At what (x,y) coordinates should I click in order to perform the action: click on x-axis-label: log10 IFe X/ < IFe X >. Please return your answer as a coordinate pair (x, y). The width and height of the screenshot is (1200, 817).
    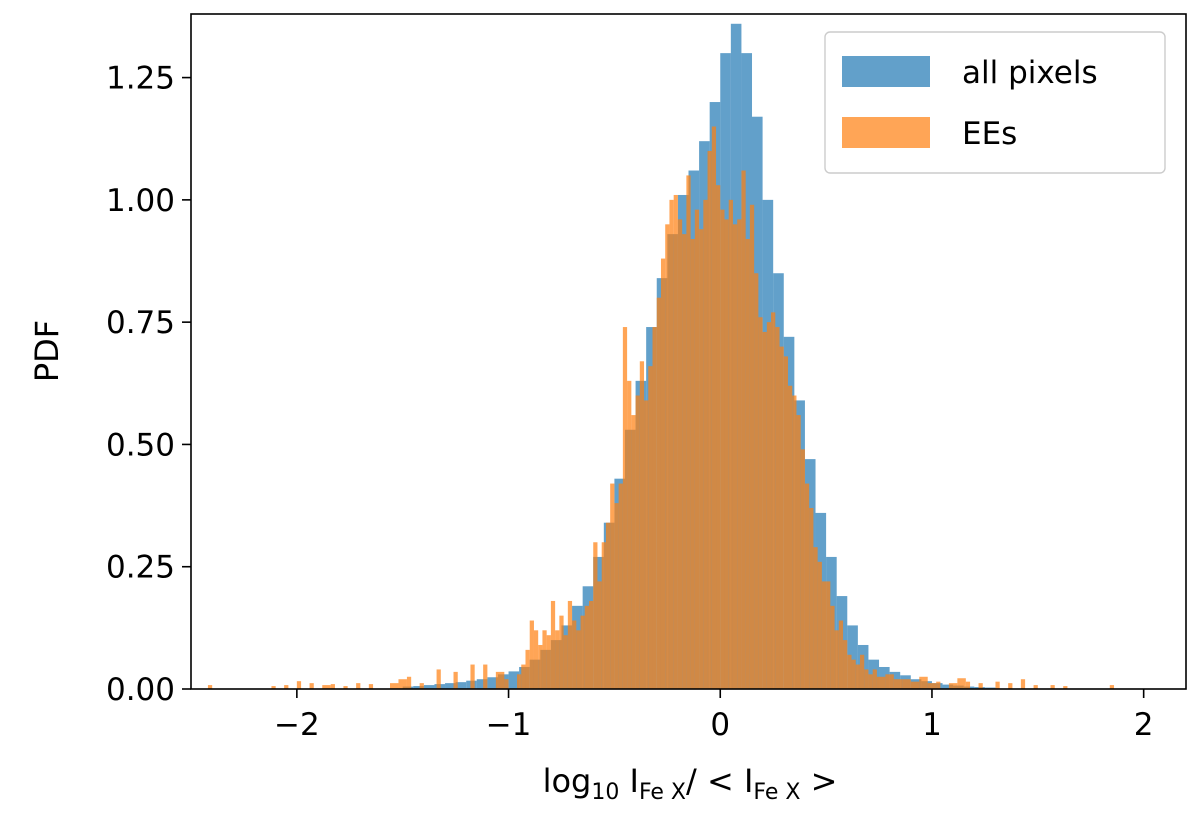
    Looking at the image, I should click on (690, 783).